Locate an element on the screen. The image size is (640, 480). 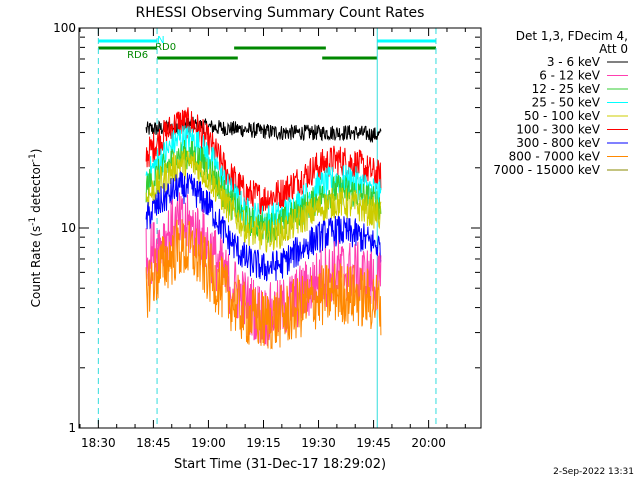
footer-date: 2-Sep-2022 13:31 is located at coordinates (593, 472).